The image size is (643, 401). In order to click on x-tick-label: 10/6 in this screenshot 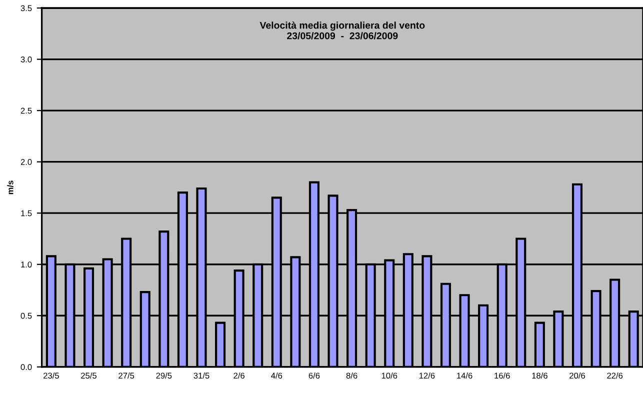, I will do `click(390, 375)`.